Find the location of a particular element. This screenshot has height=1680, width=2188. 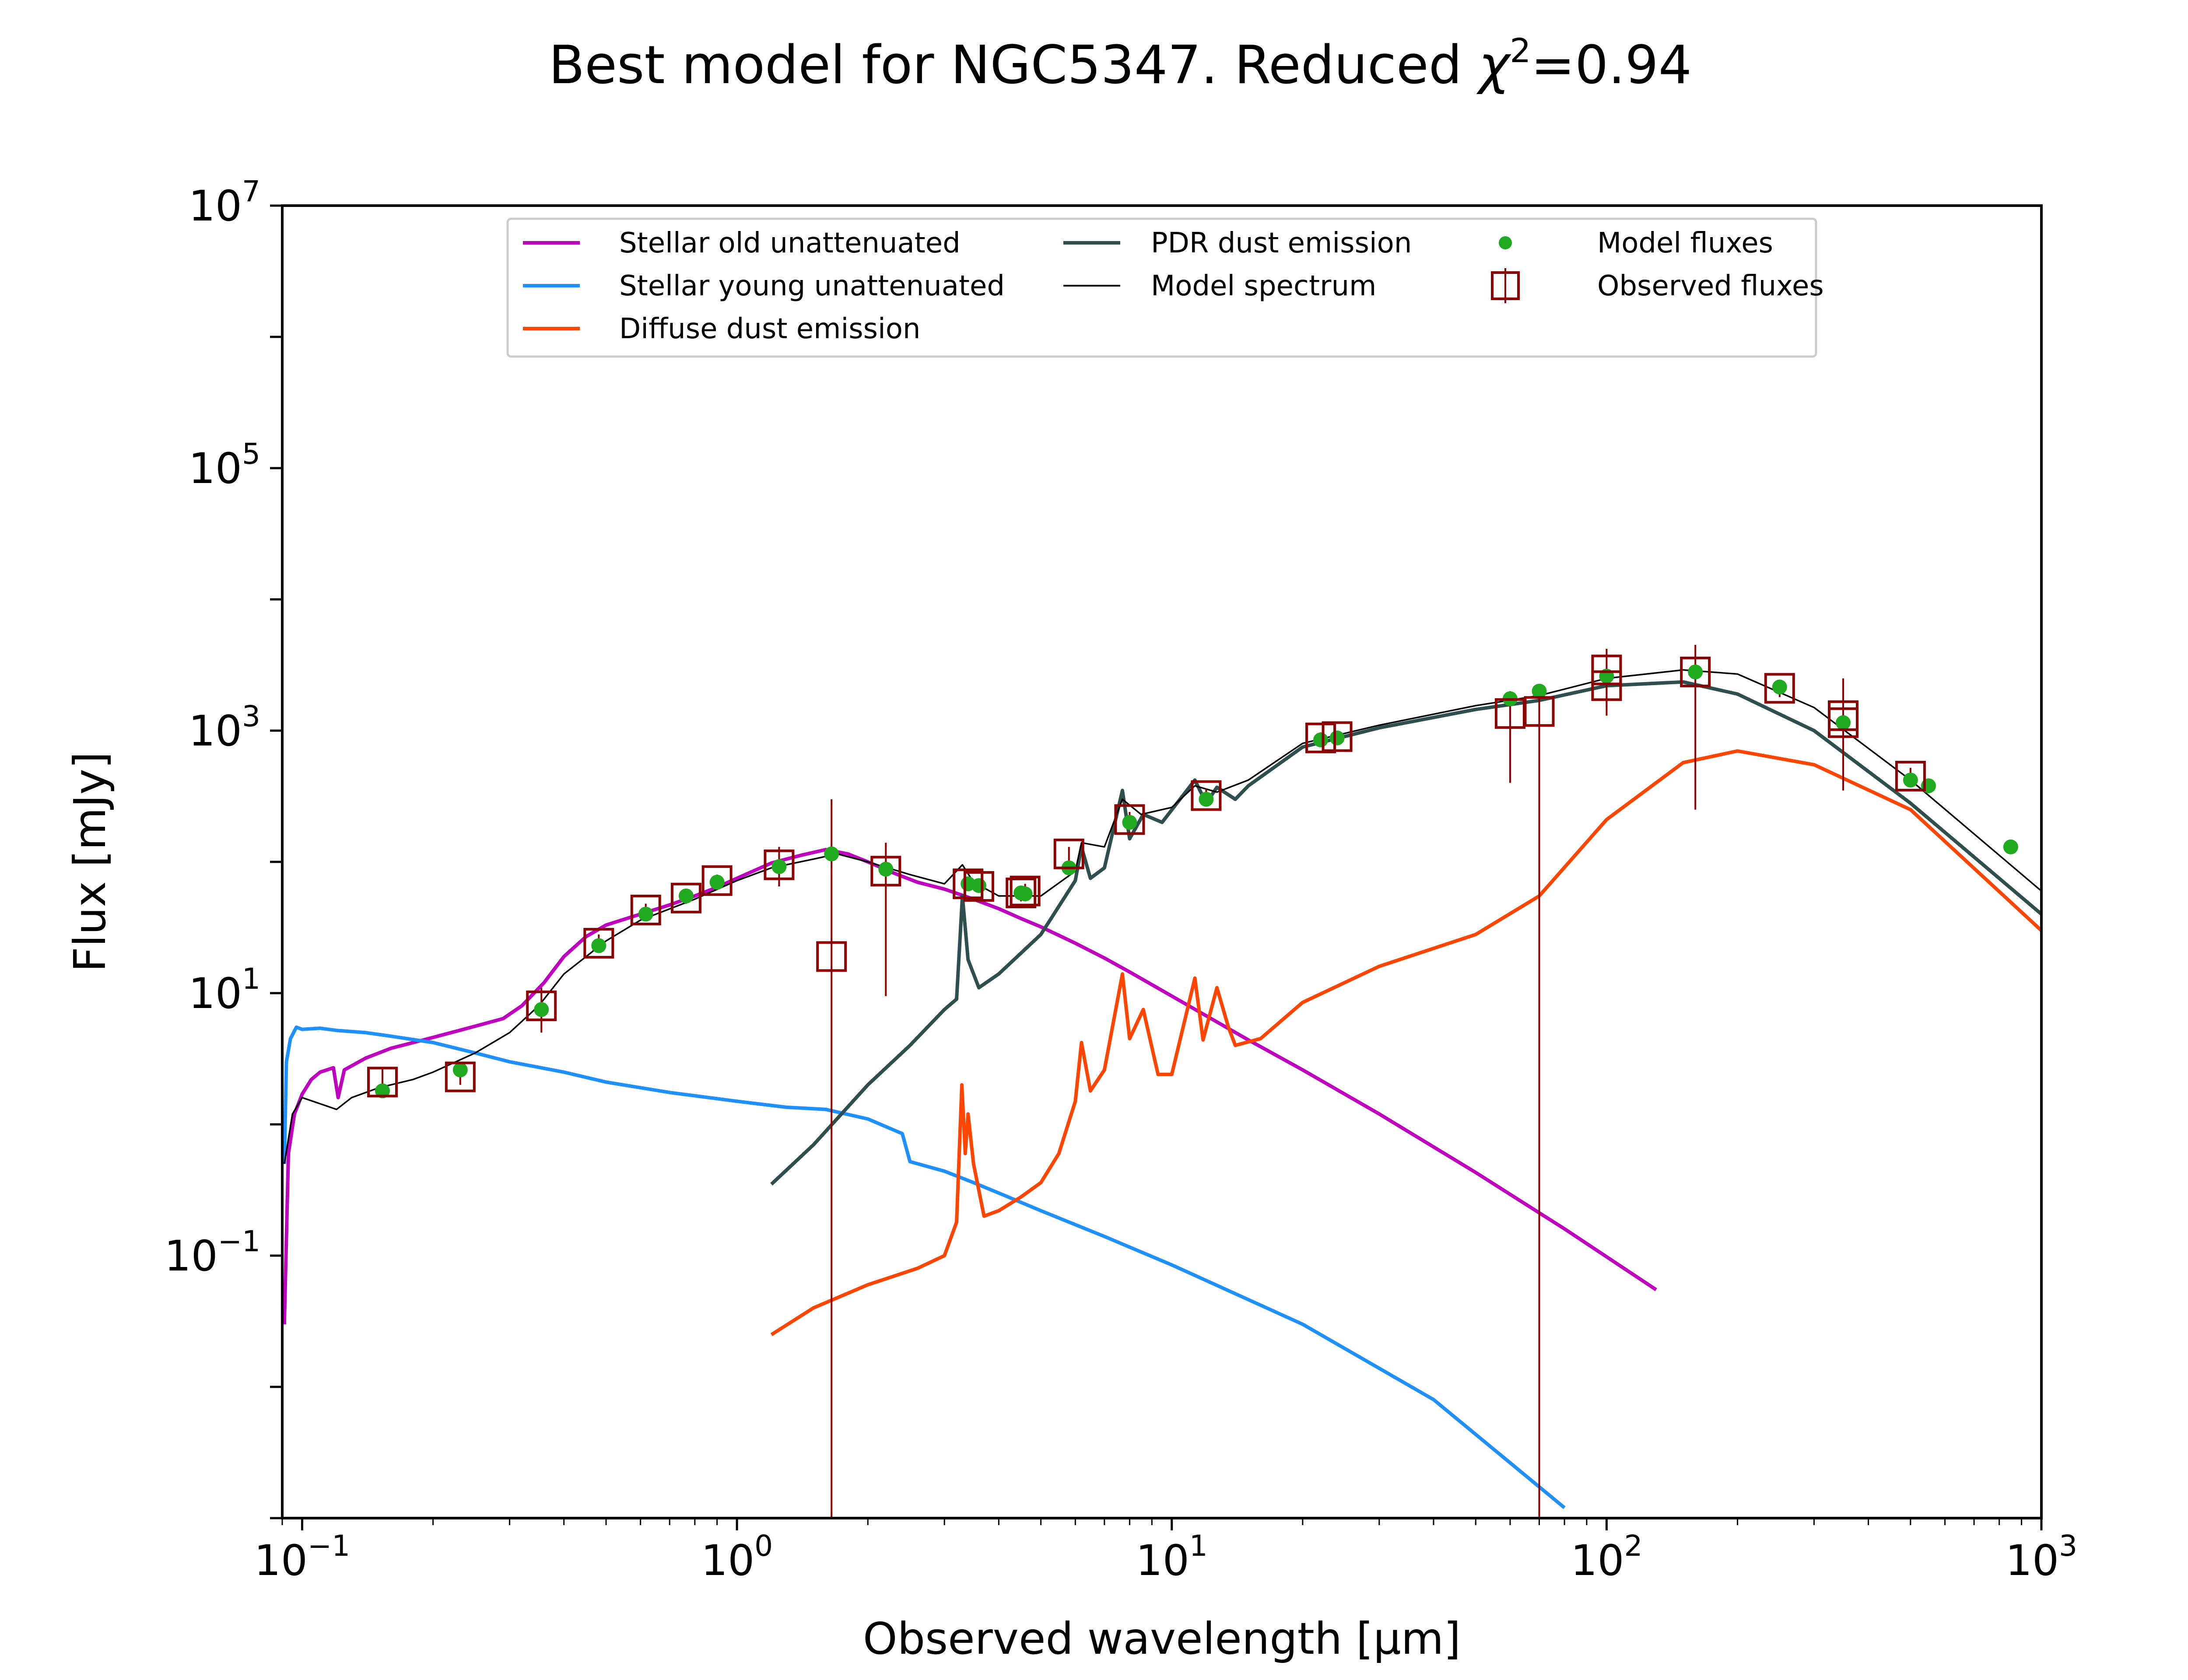

title-exponent: 2 is located at coordinates (1521, 50).